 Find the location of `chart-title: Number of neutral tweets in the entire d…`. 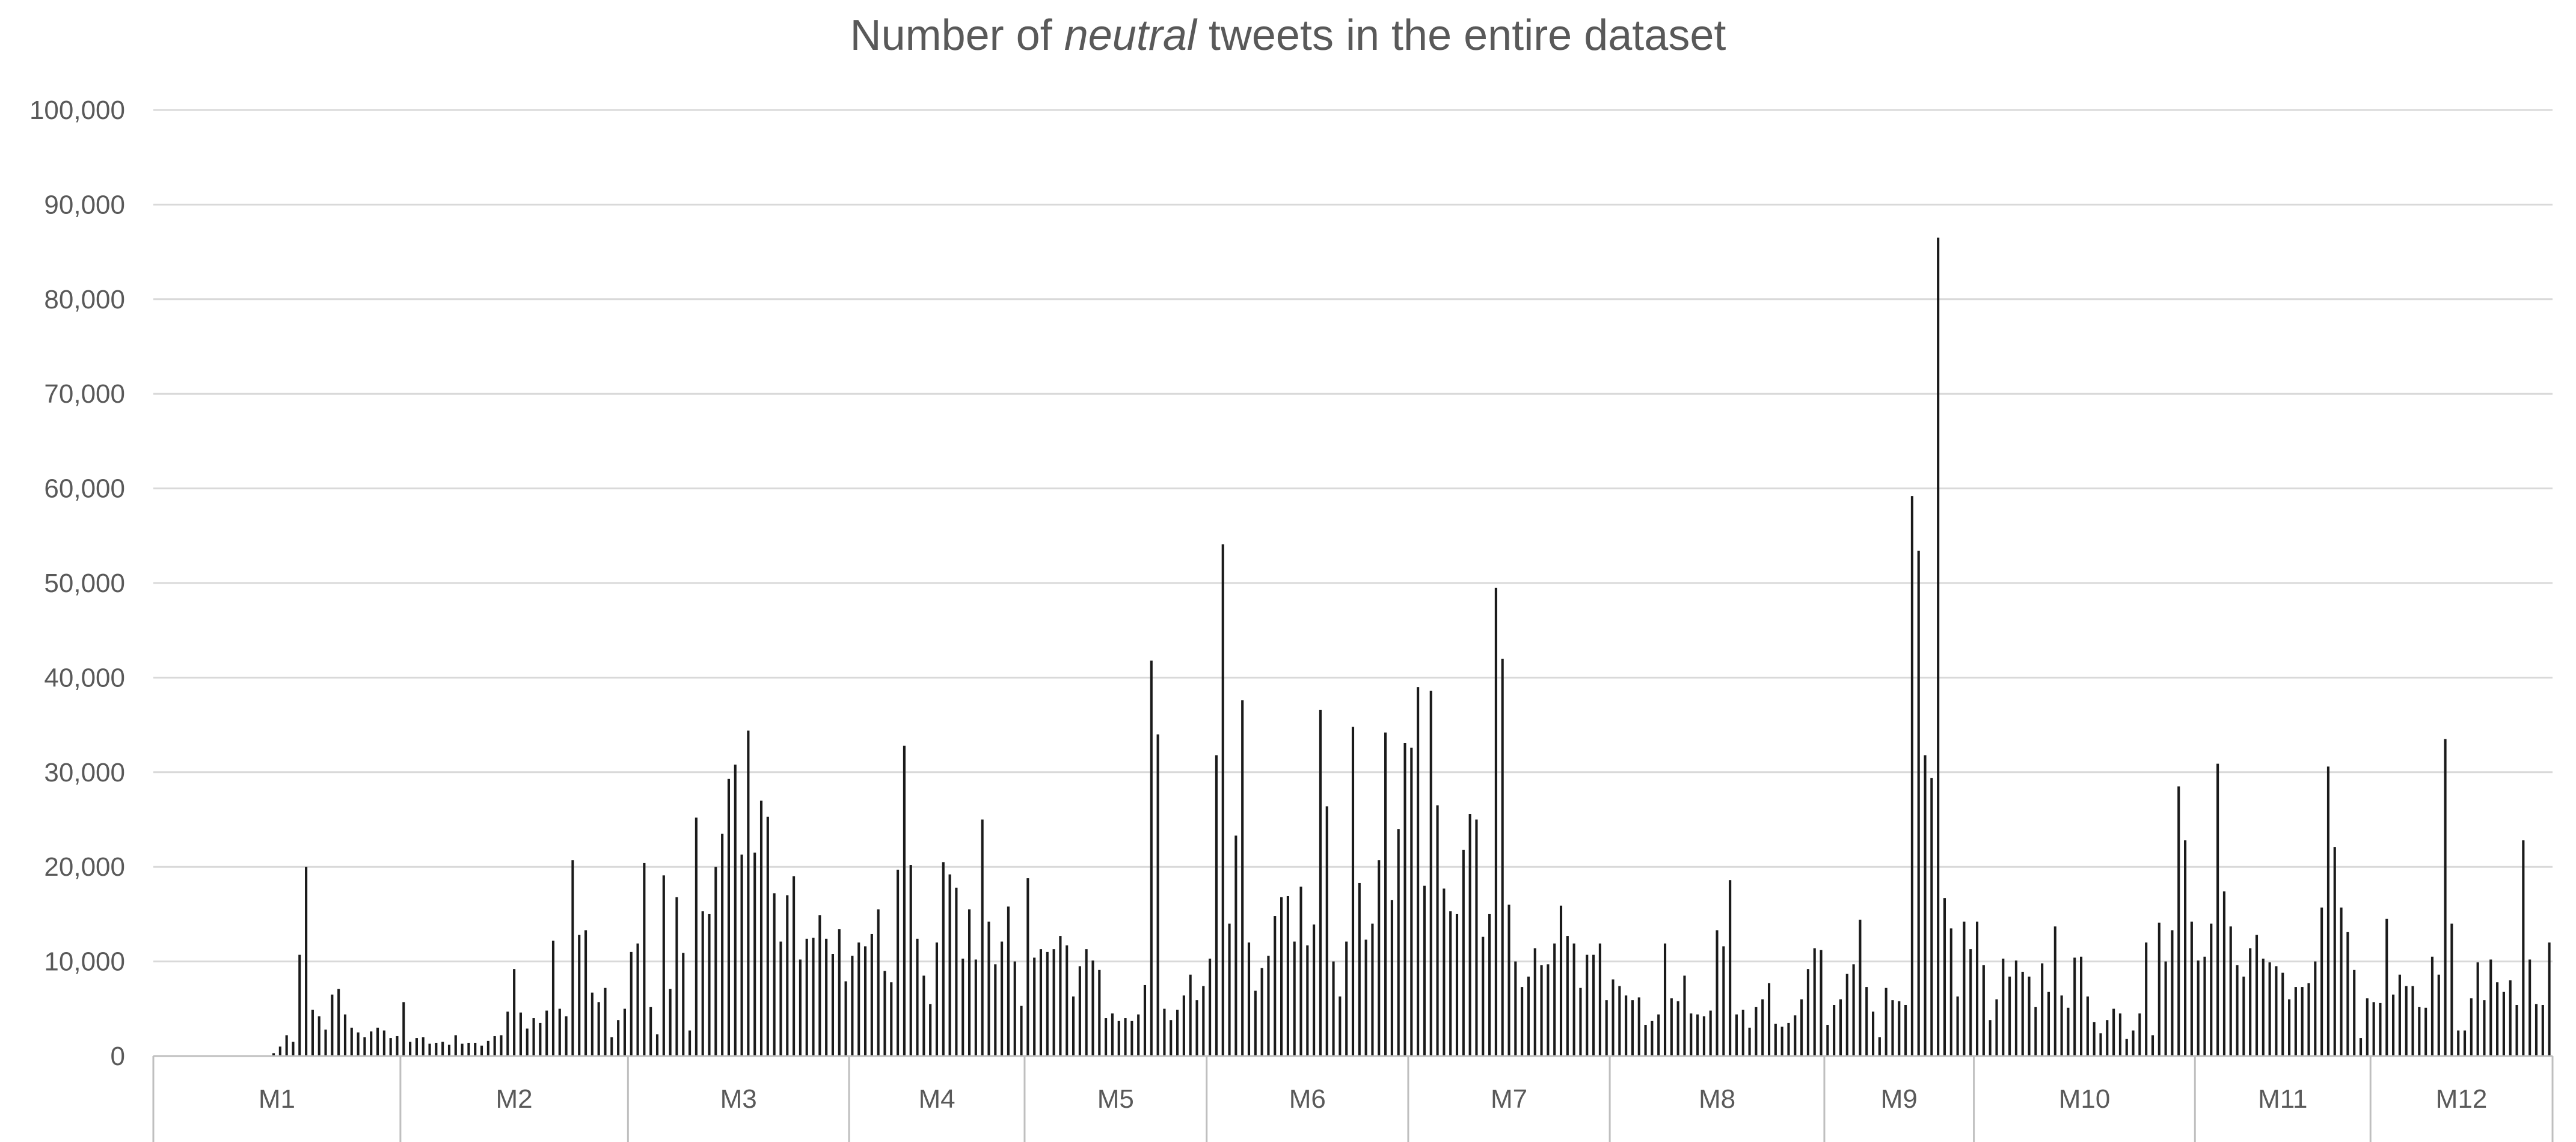

chart-title: Number of neutral tweets in the entire d… is located at coordinates (1288, 35).